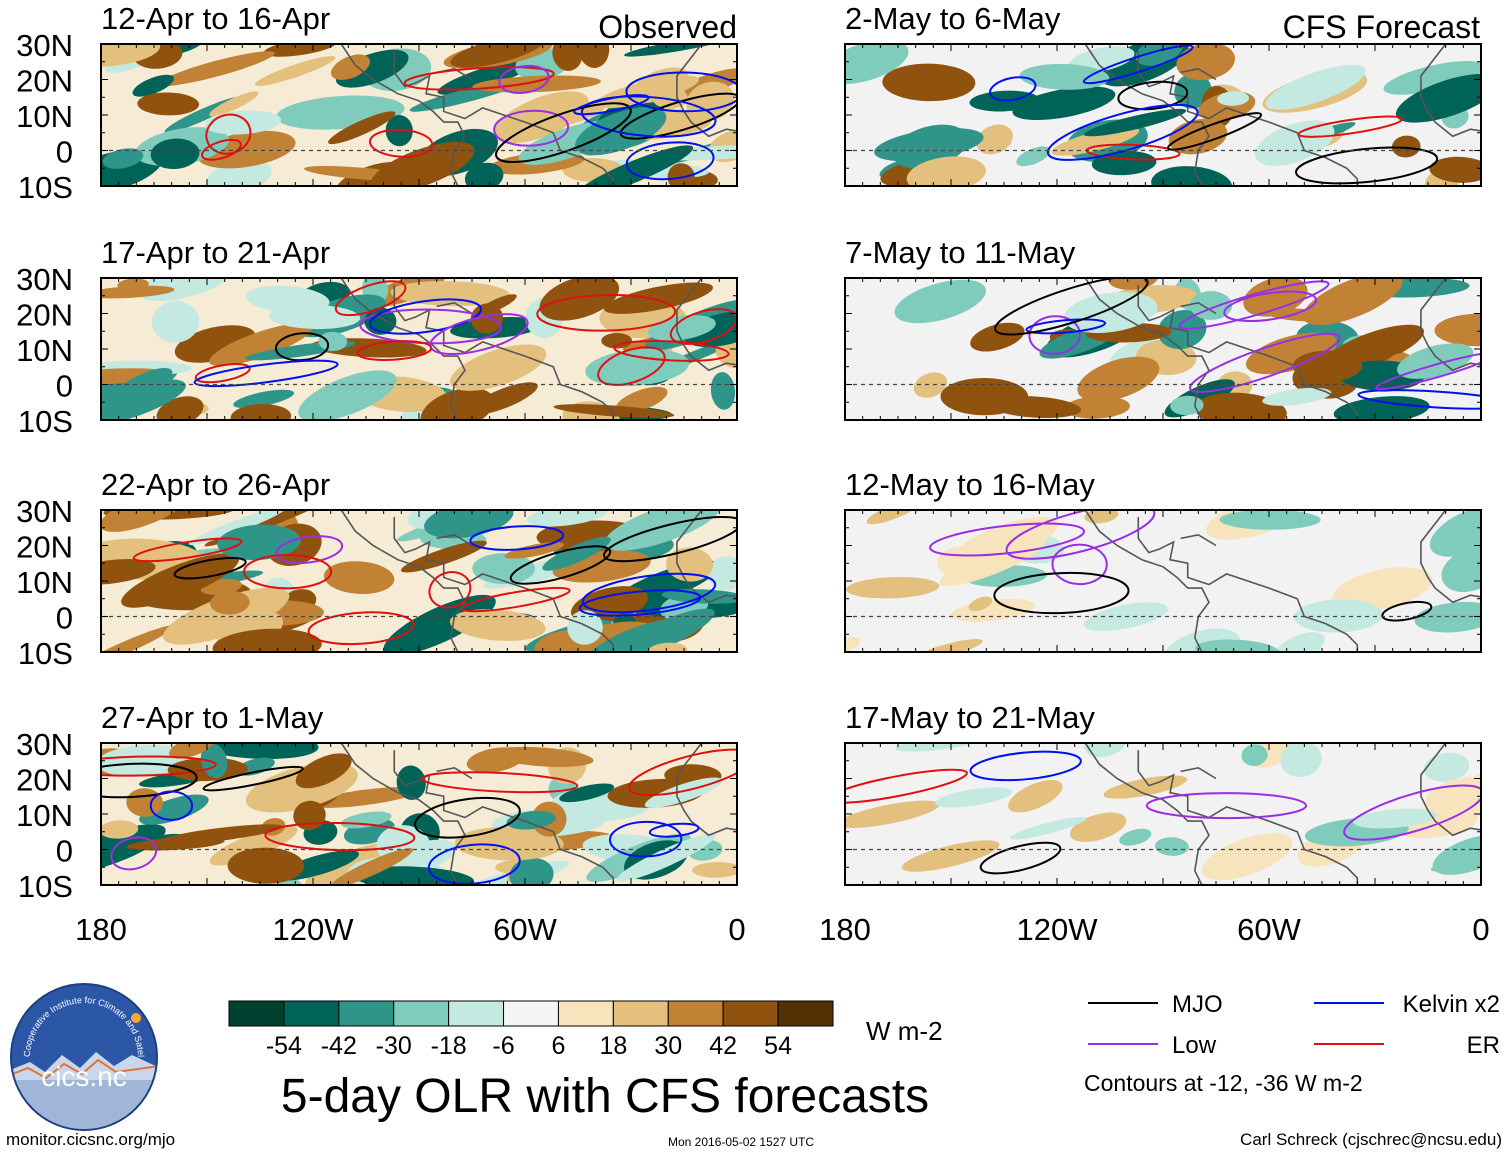 This screenshot has width=1510, height=1158. I want to click on caribbean-islands, so click(454, 540).